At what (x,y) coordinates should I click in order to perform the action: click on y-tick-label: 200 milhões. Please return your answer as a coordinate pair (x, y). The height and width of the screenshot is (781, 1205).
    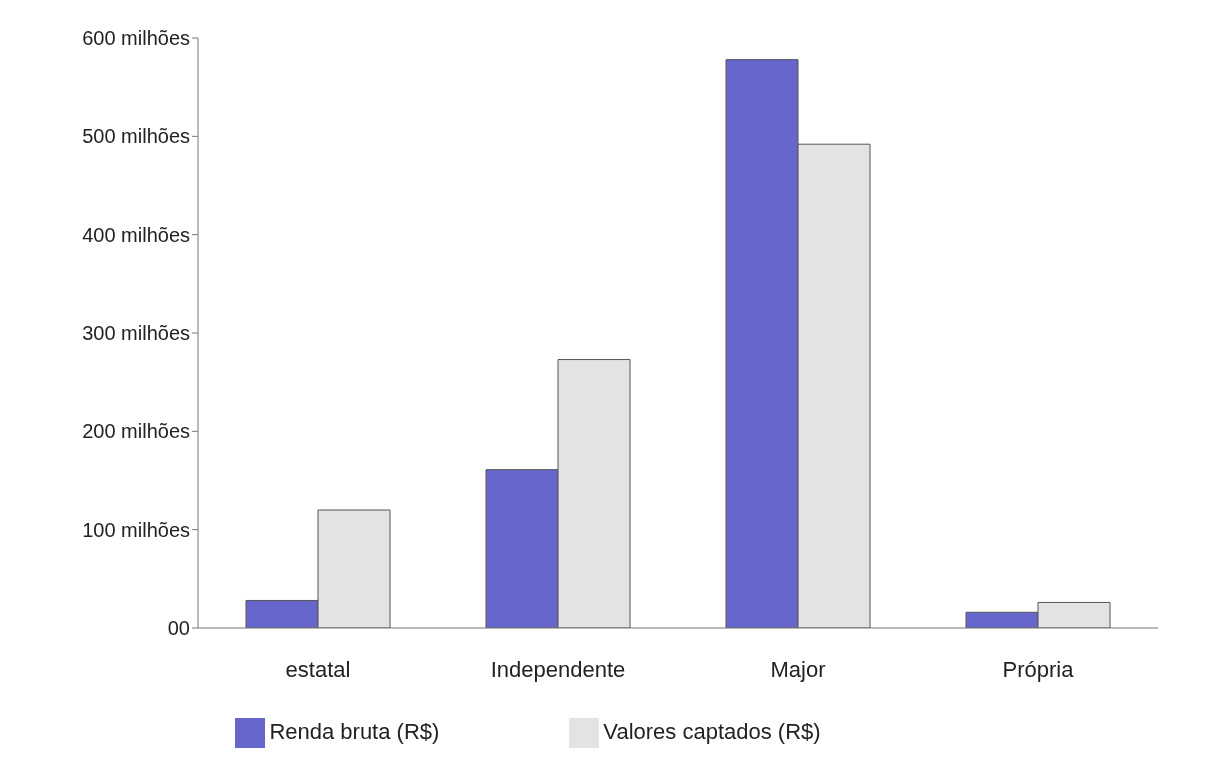
    Looking at the image, I should click on (136, 431).